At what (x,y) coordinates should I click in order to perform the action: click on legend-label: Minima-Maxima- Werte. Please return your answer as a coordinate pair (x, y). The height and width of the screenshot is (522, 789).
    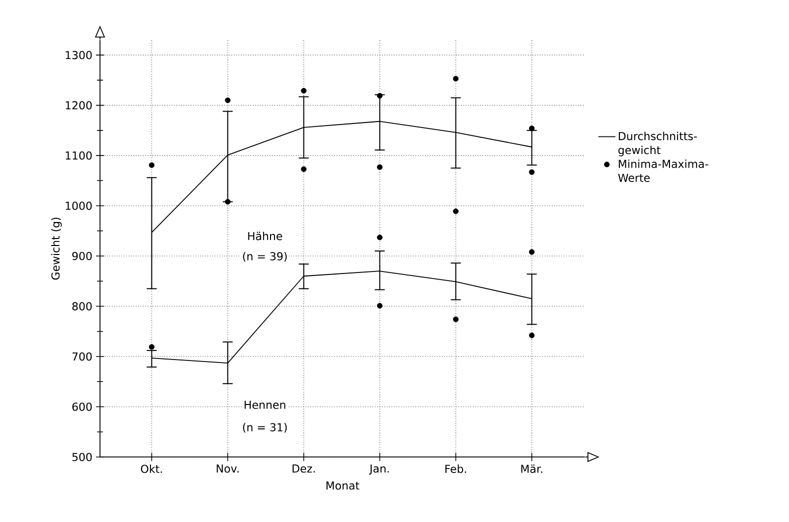
    Looking at the image, I should click on (663, 171).